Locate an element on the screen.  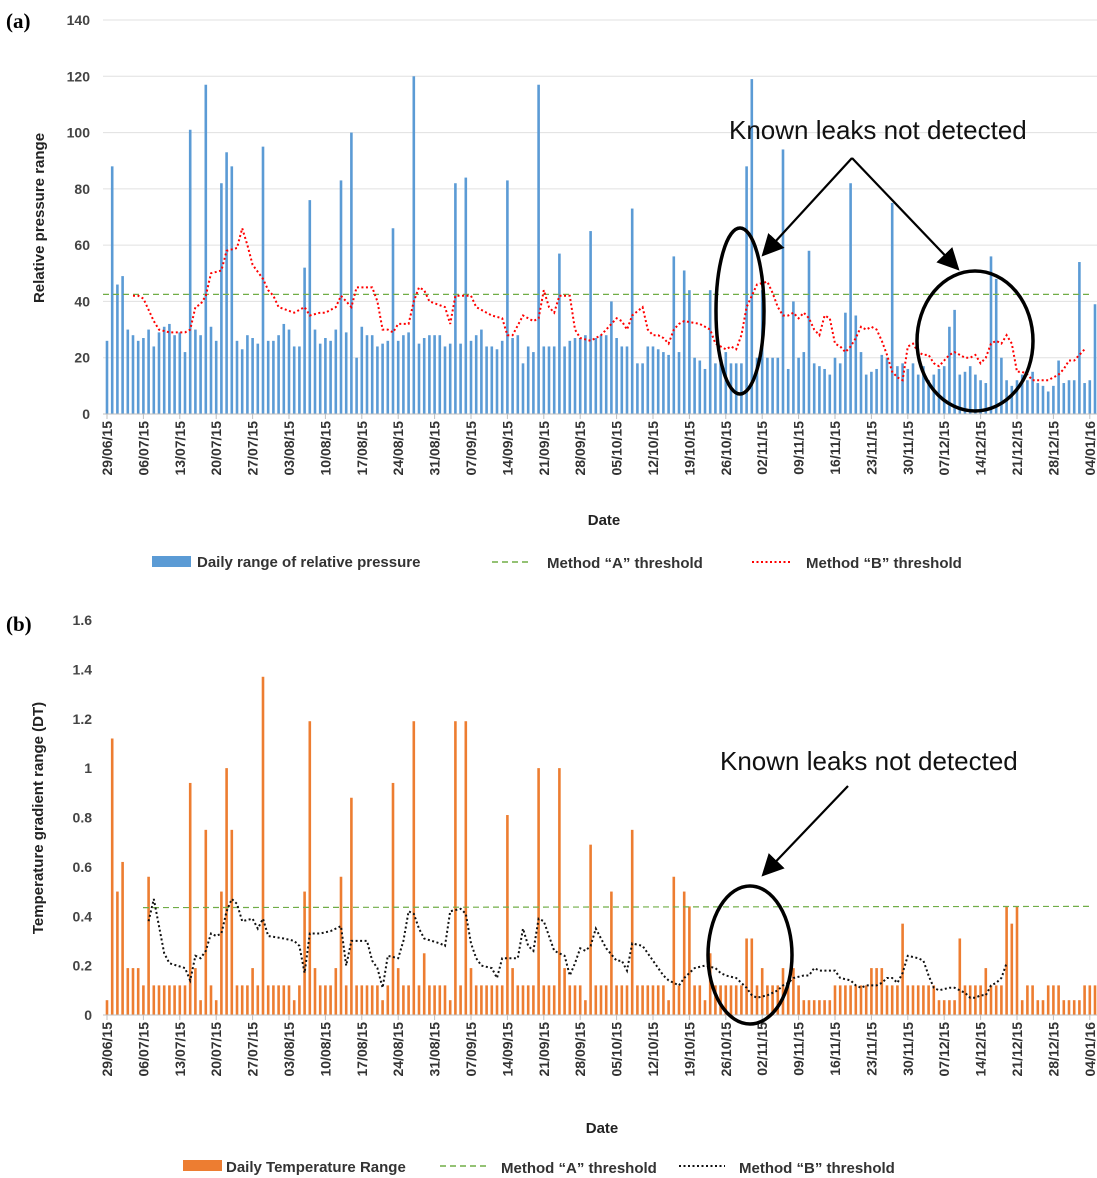
b-x-tick-label: 06/07/15 is located at coordinates (143, 1049).